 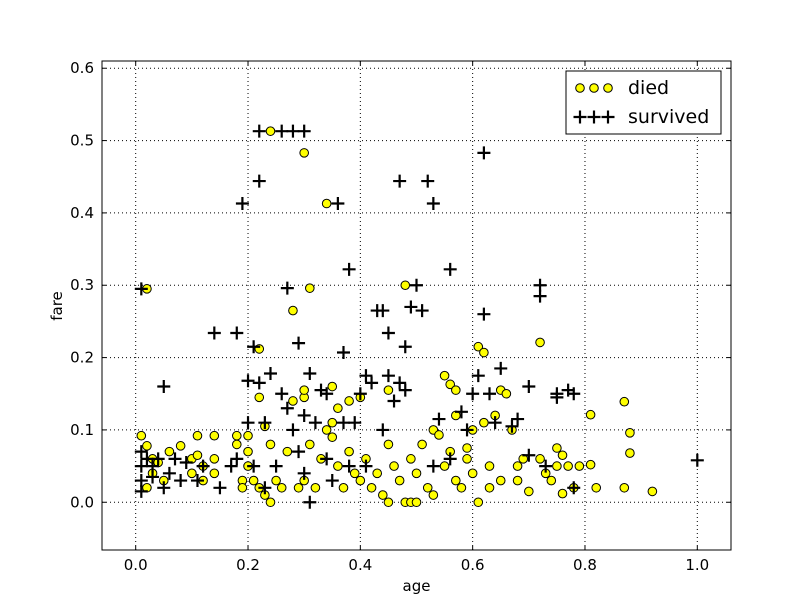 I want to click on legend-box, so click(x=643, y=102).